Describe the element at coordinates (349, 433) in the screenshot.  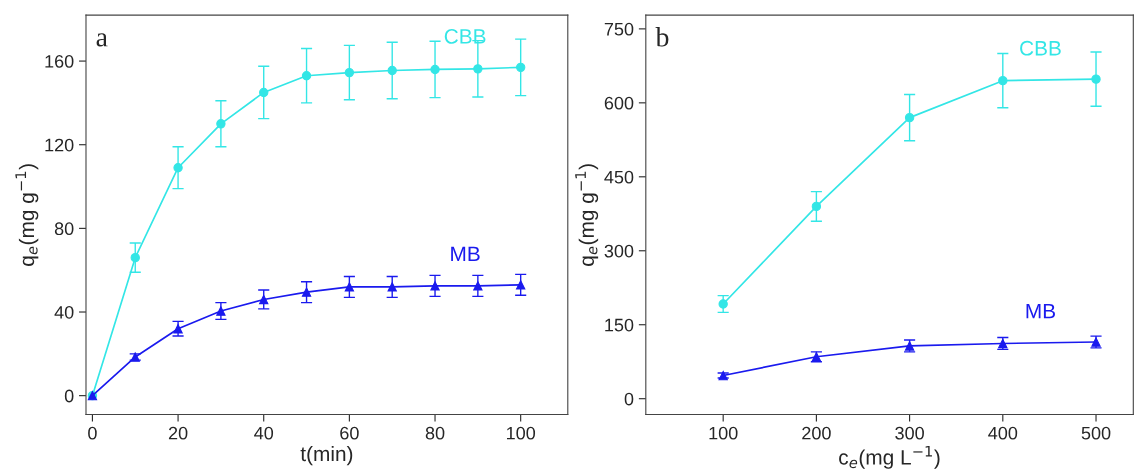
I see `x-tick-label: 60` at that location.